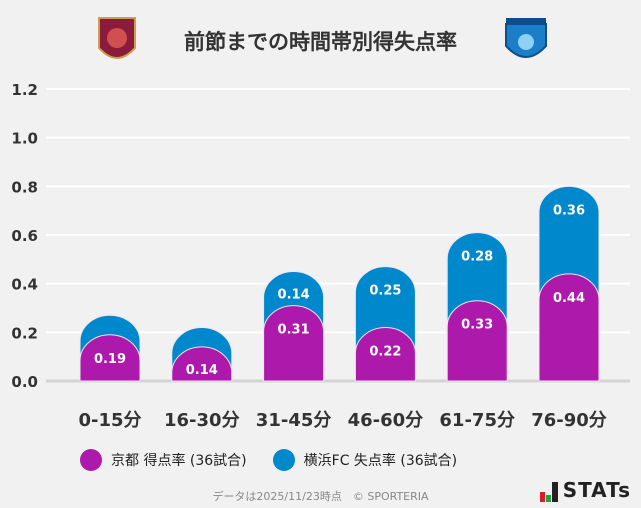 This screenshot has height=508, width=641. What do you see at coordinates (294, 420) in the screenshot?
I see `x-category-label: 31-45分` at bounding box center [294, 420].